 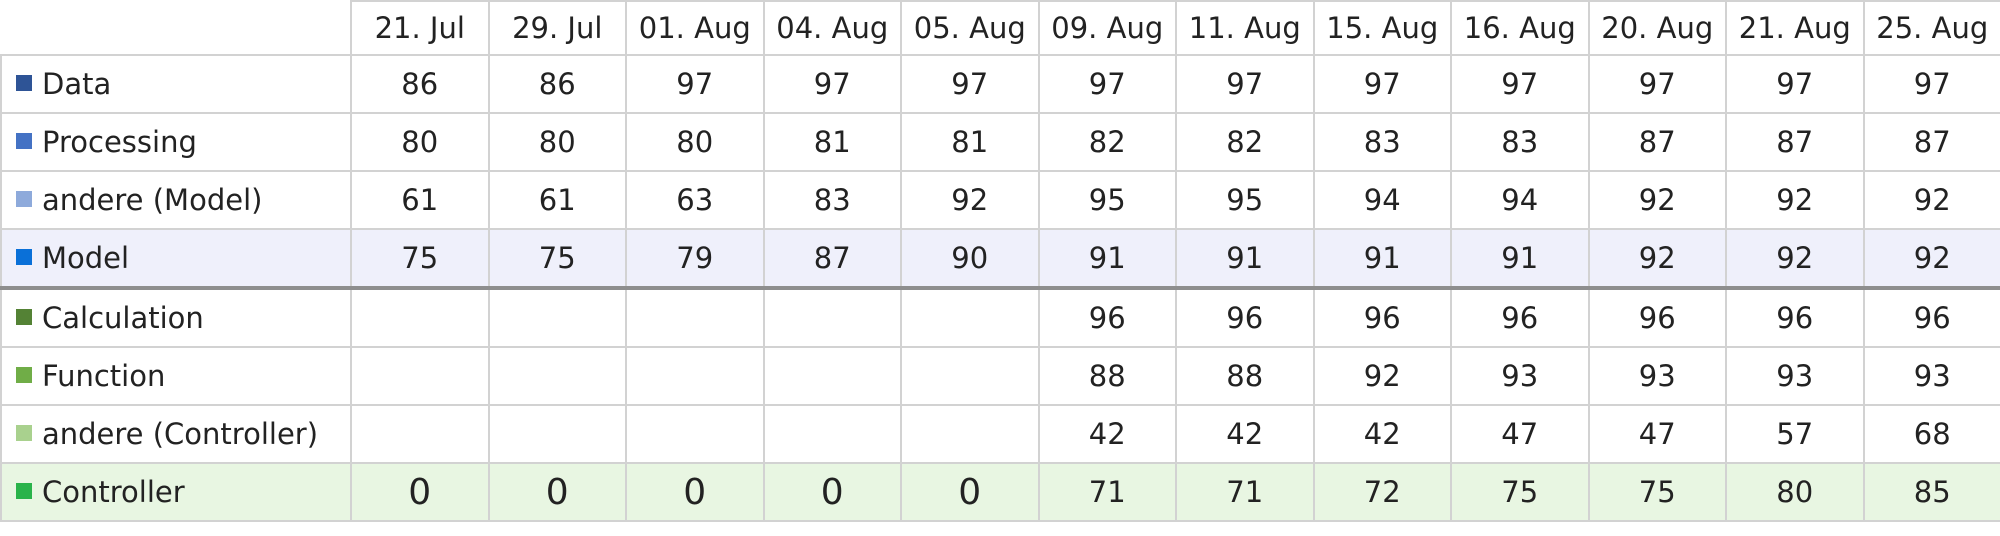 What do you see at coordinates (1000, 434) in the screenshot?
I see `table-row: andere (Controller) 42 42 42 47 47 57 68` at bounding box center [1000, 434].